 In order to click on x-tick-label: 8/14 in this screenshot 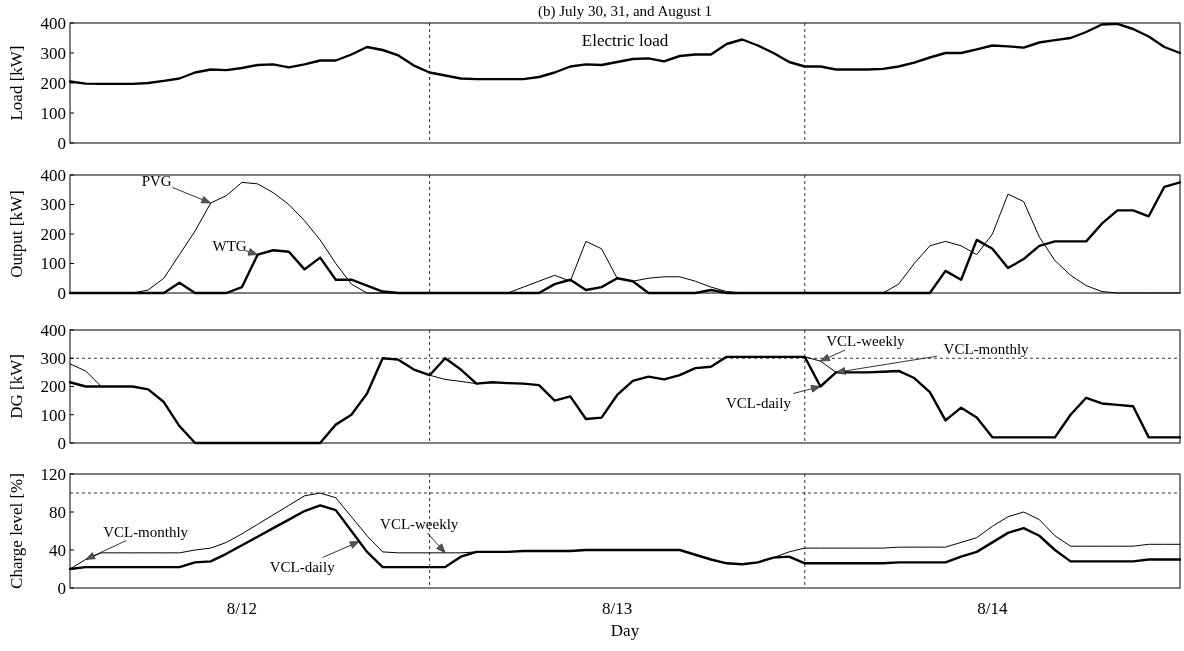, I will do `click(992, 608)`.